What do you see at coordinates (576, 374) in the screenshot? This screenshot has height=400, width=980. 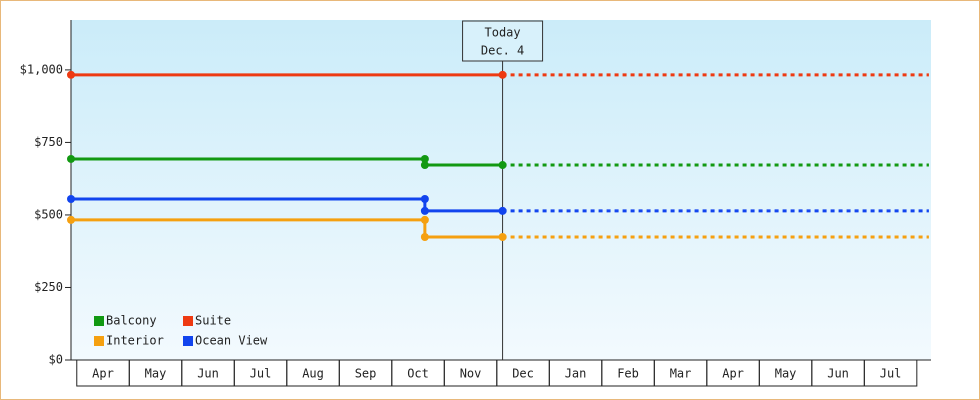 I see `x-tick-label: Jan` at bounding box center [576, 374].